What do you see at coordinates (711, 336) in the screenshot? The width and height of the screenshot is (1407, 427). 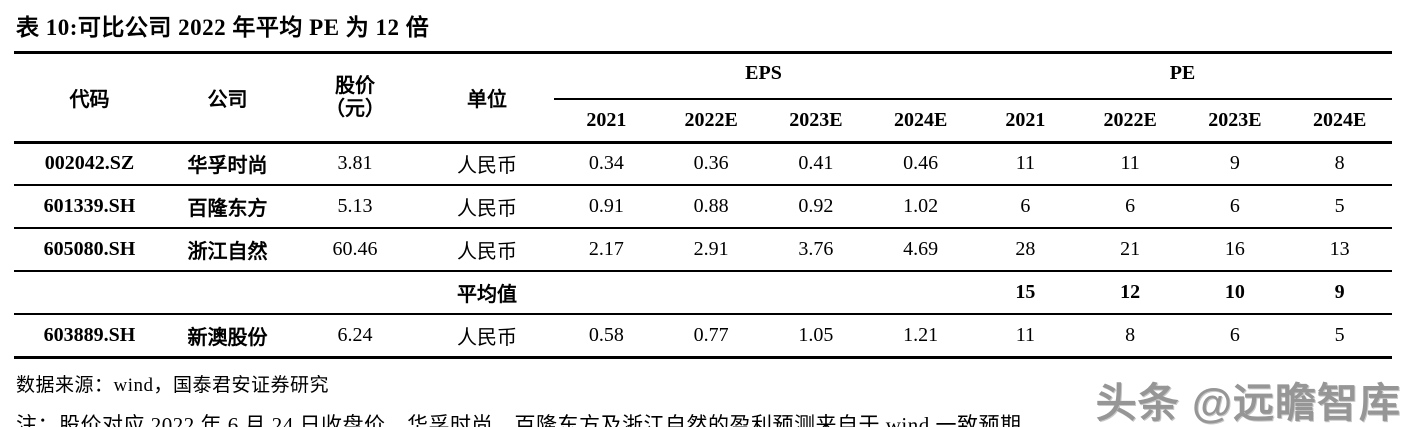 I see `cell-eps-2022e: 0.77` at bounding box center [711, 336].